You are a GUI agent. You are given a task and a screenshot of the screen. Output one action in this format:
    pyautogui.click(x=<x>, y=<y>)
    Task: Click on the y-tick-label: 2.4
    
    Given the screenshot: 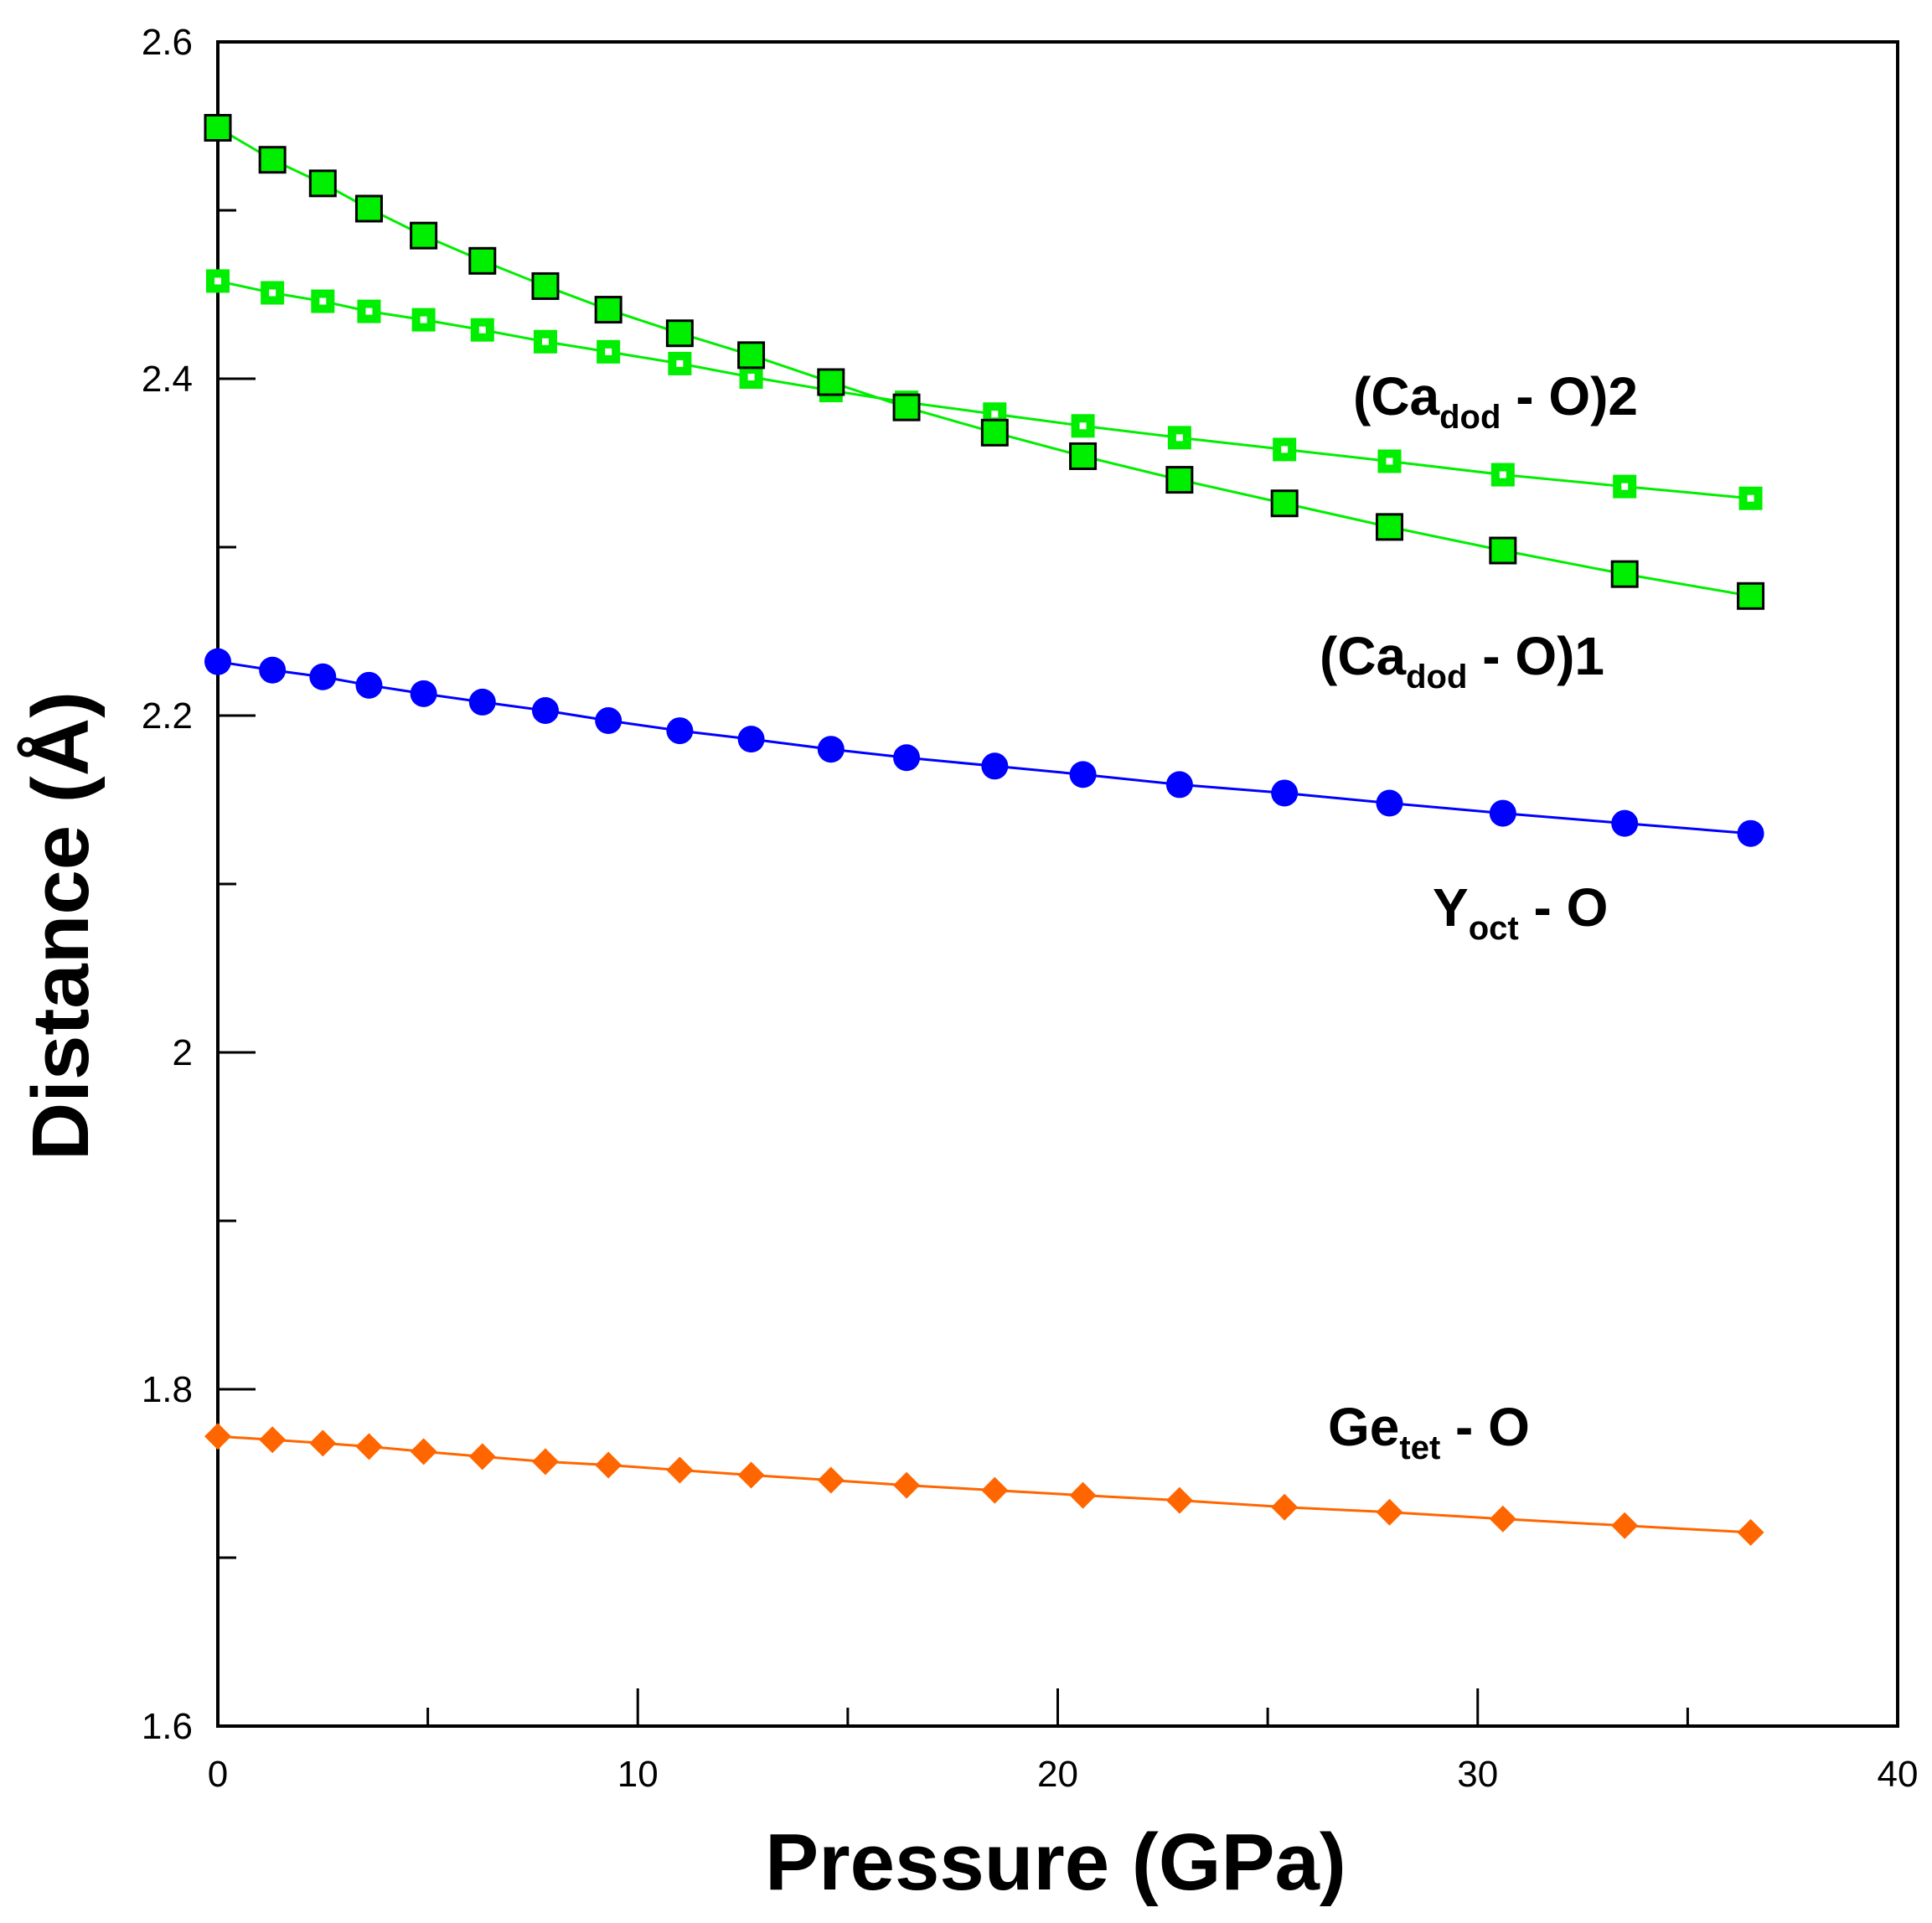 What is the action you would take?
    pyautogui.click(x=167, y=379)
    